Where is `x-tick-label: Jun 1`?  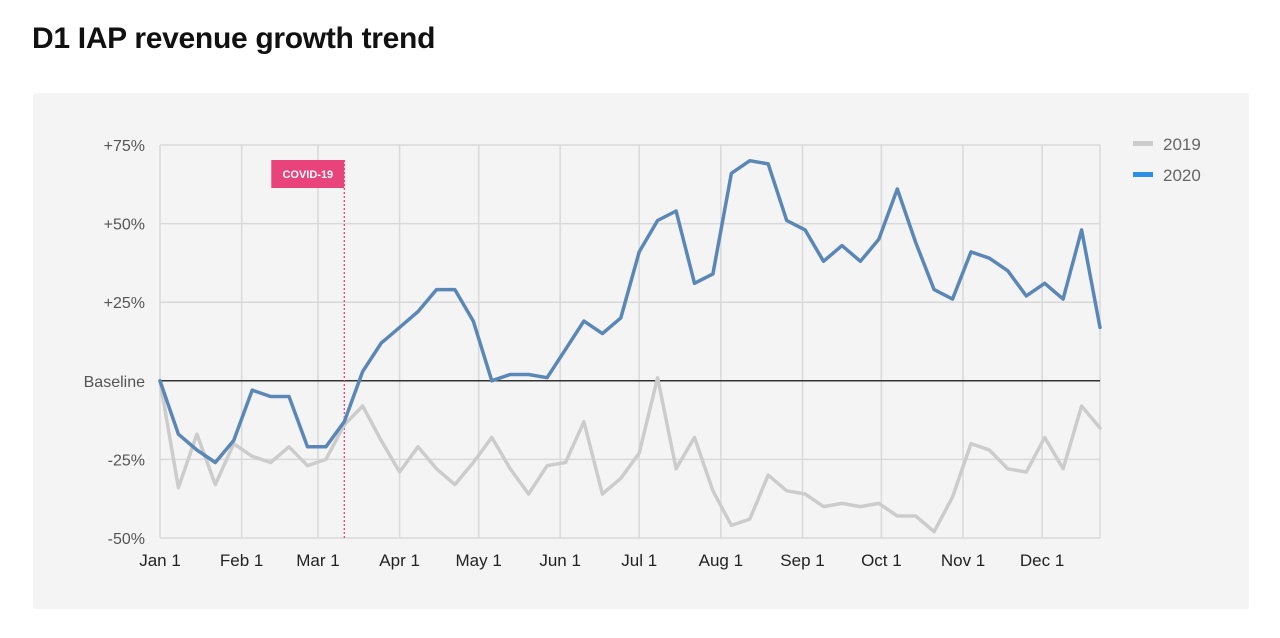
x-tick-label: Jun 1 is located at coordinates (560, 560).